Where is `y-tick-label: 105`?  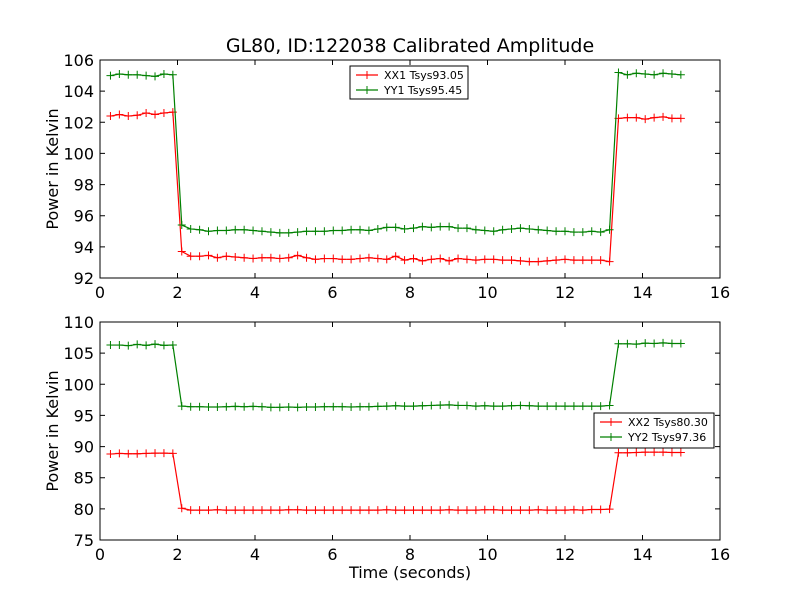 y-tick-label: 105 is located at coordinates (78, 353).